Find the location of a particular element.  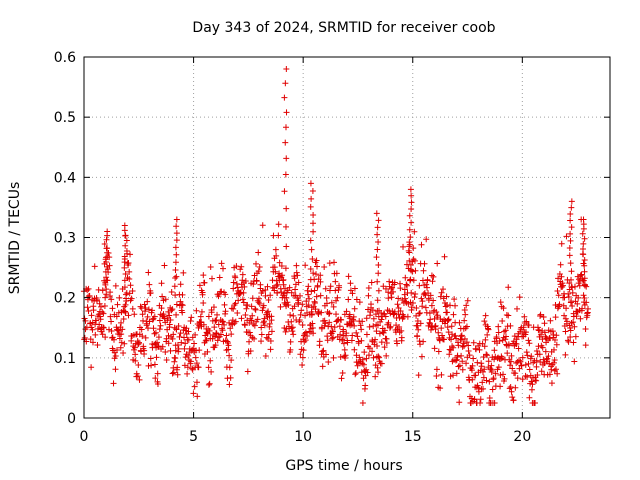

y-tick-label: 0.6 is located at coordinates (65, 58).